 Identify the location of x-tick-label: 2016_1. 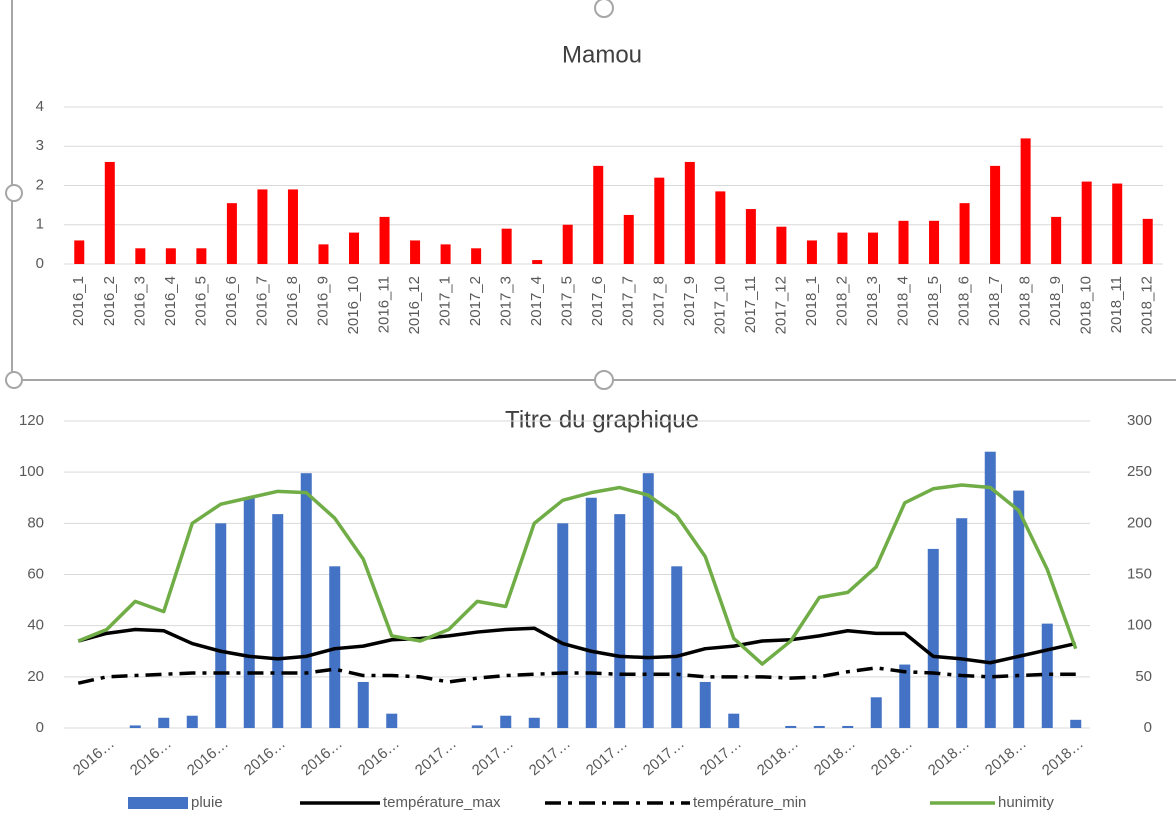
(78, 301).